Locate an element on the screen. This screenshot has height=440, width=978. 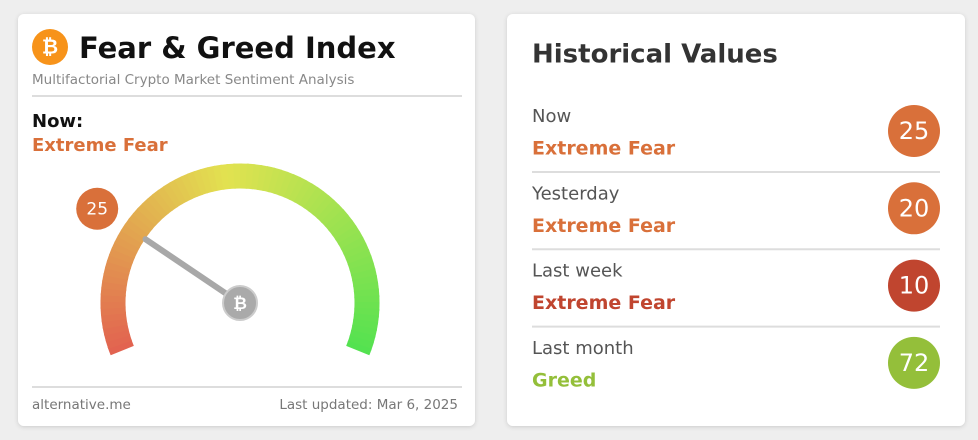
last-updated: Last updated: Mar 6, 2025 is located at coordinates (368, 405).